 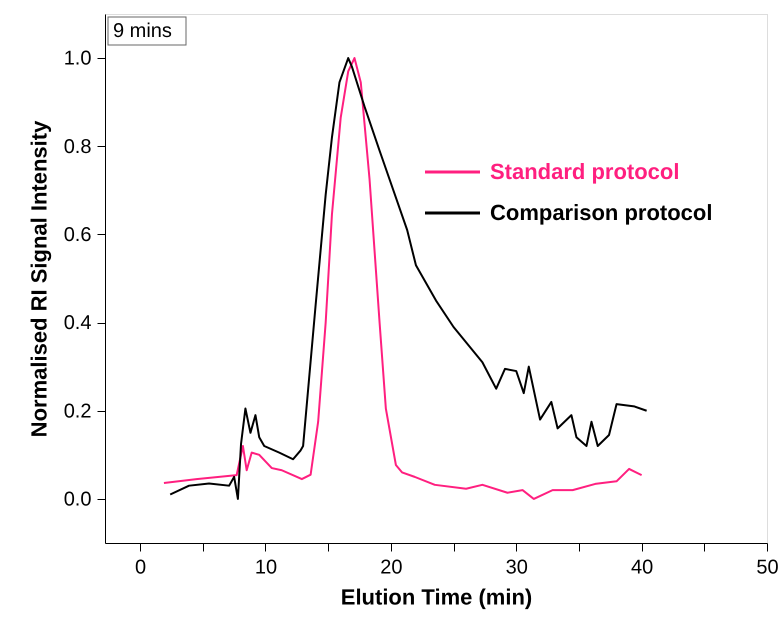 I want to click on x-tick-label: 50, so click(x=767, y=567).